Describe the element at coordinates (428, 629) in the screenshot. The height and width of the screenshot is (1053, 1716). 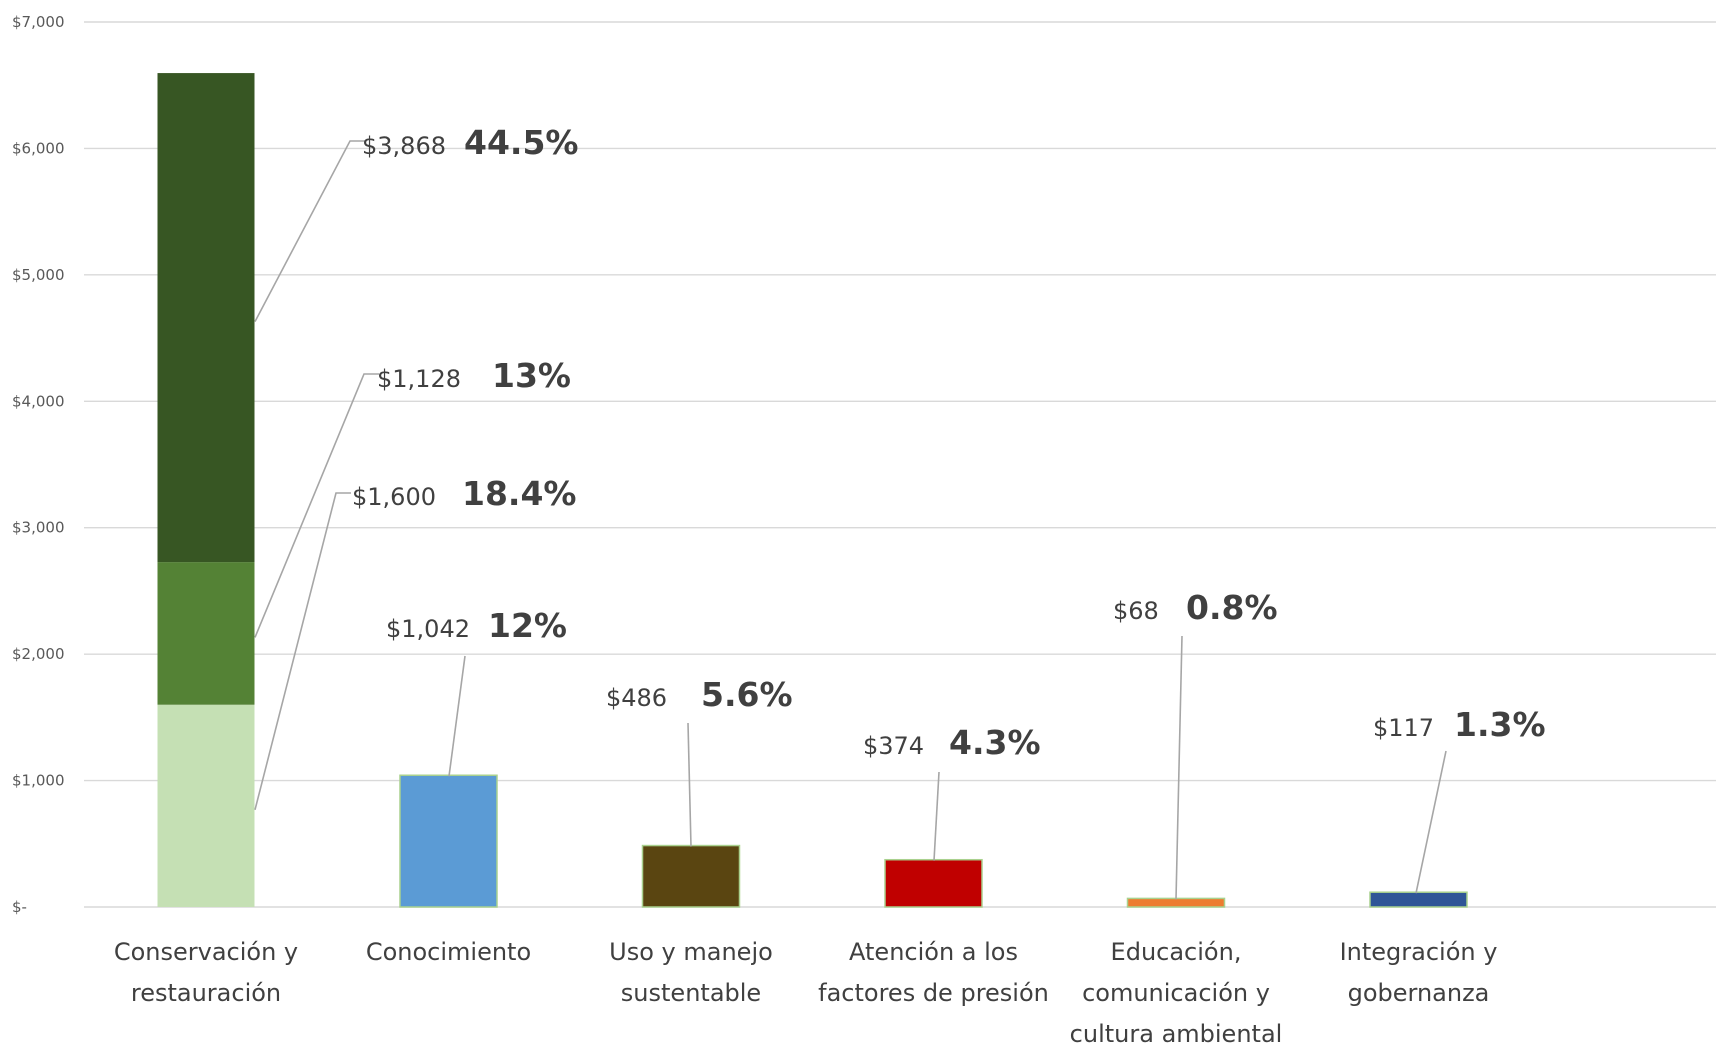
I see `data-value-label: $1,042` at that location.